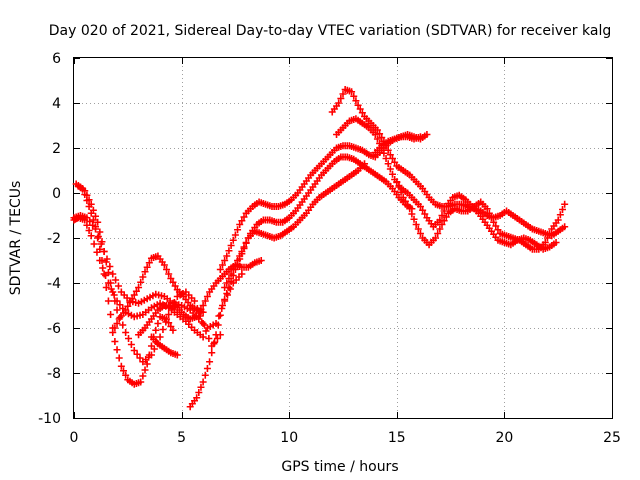 This screenshot has width=640, height=480. What do you see at coordinates (56, 104) in the screenshot?
I see `y-tick-label: 4` at bounding box center [56, 104].